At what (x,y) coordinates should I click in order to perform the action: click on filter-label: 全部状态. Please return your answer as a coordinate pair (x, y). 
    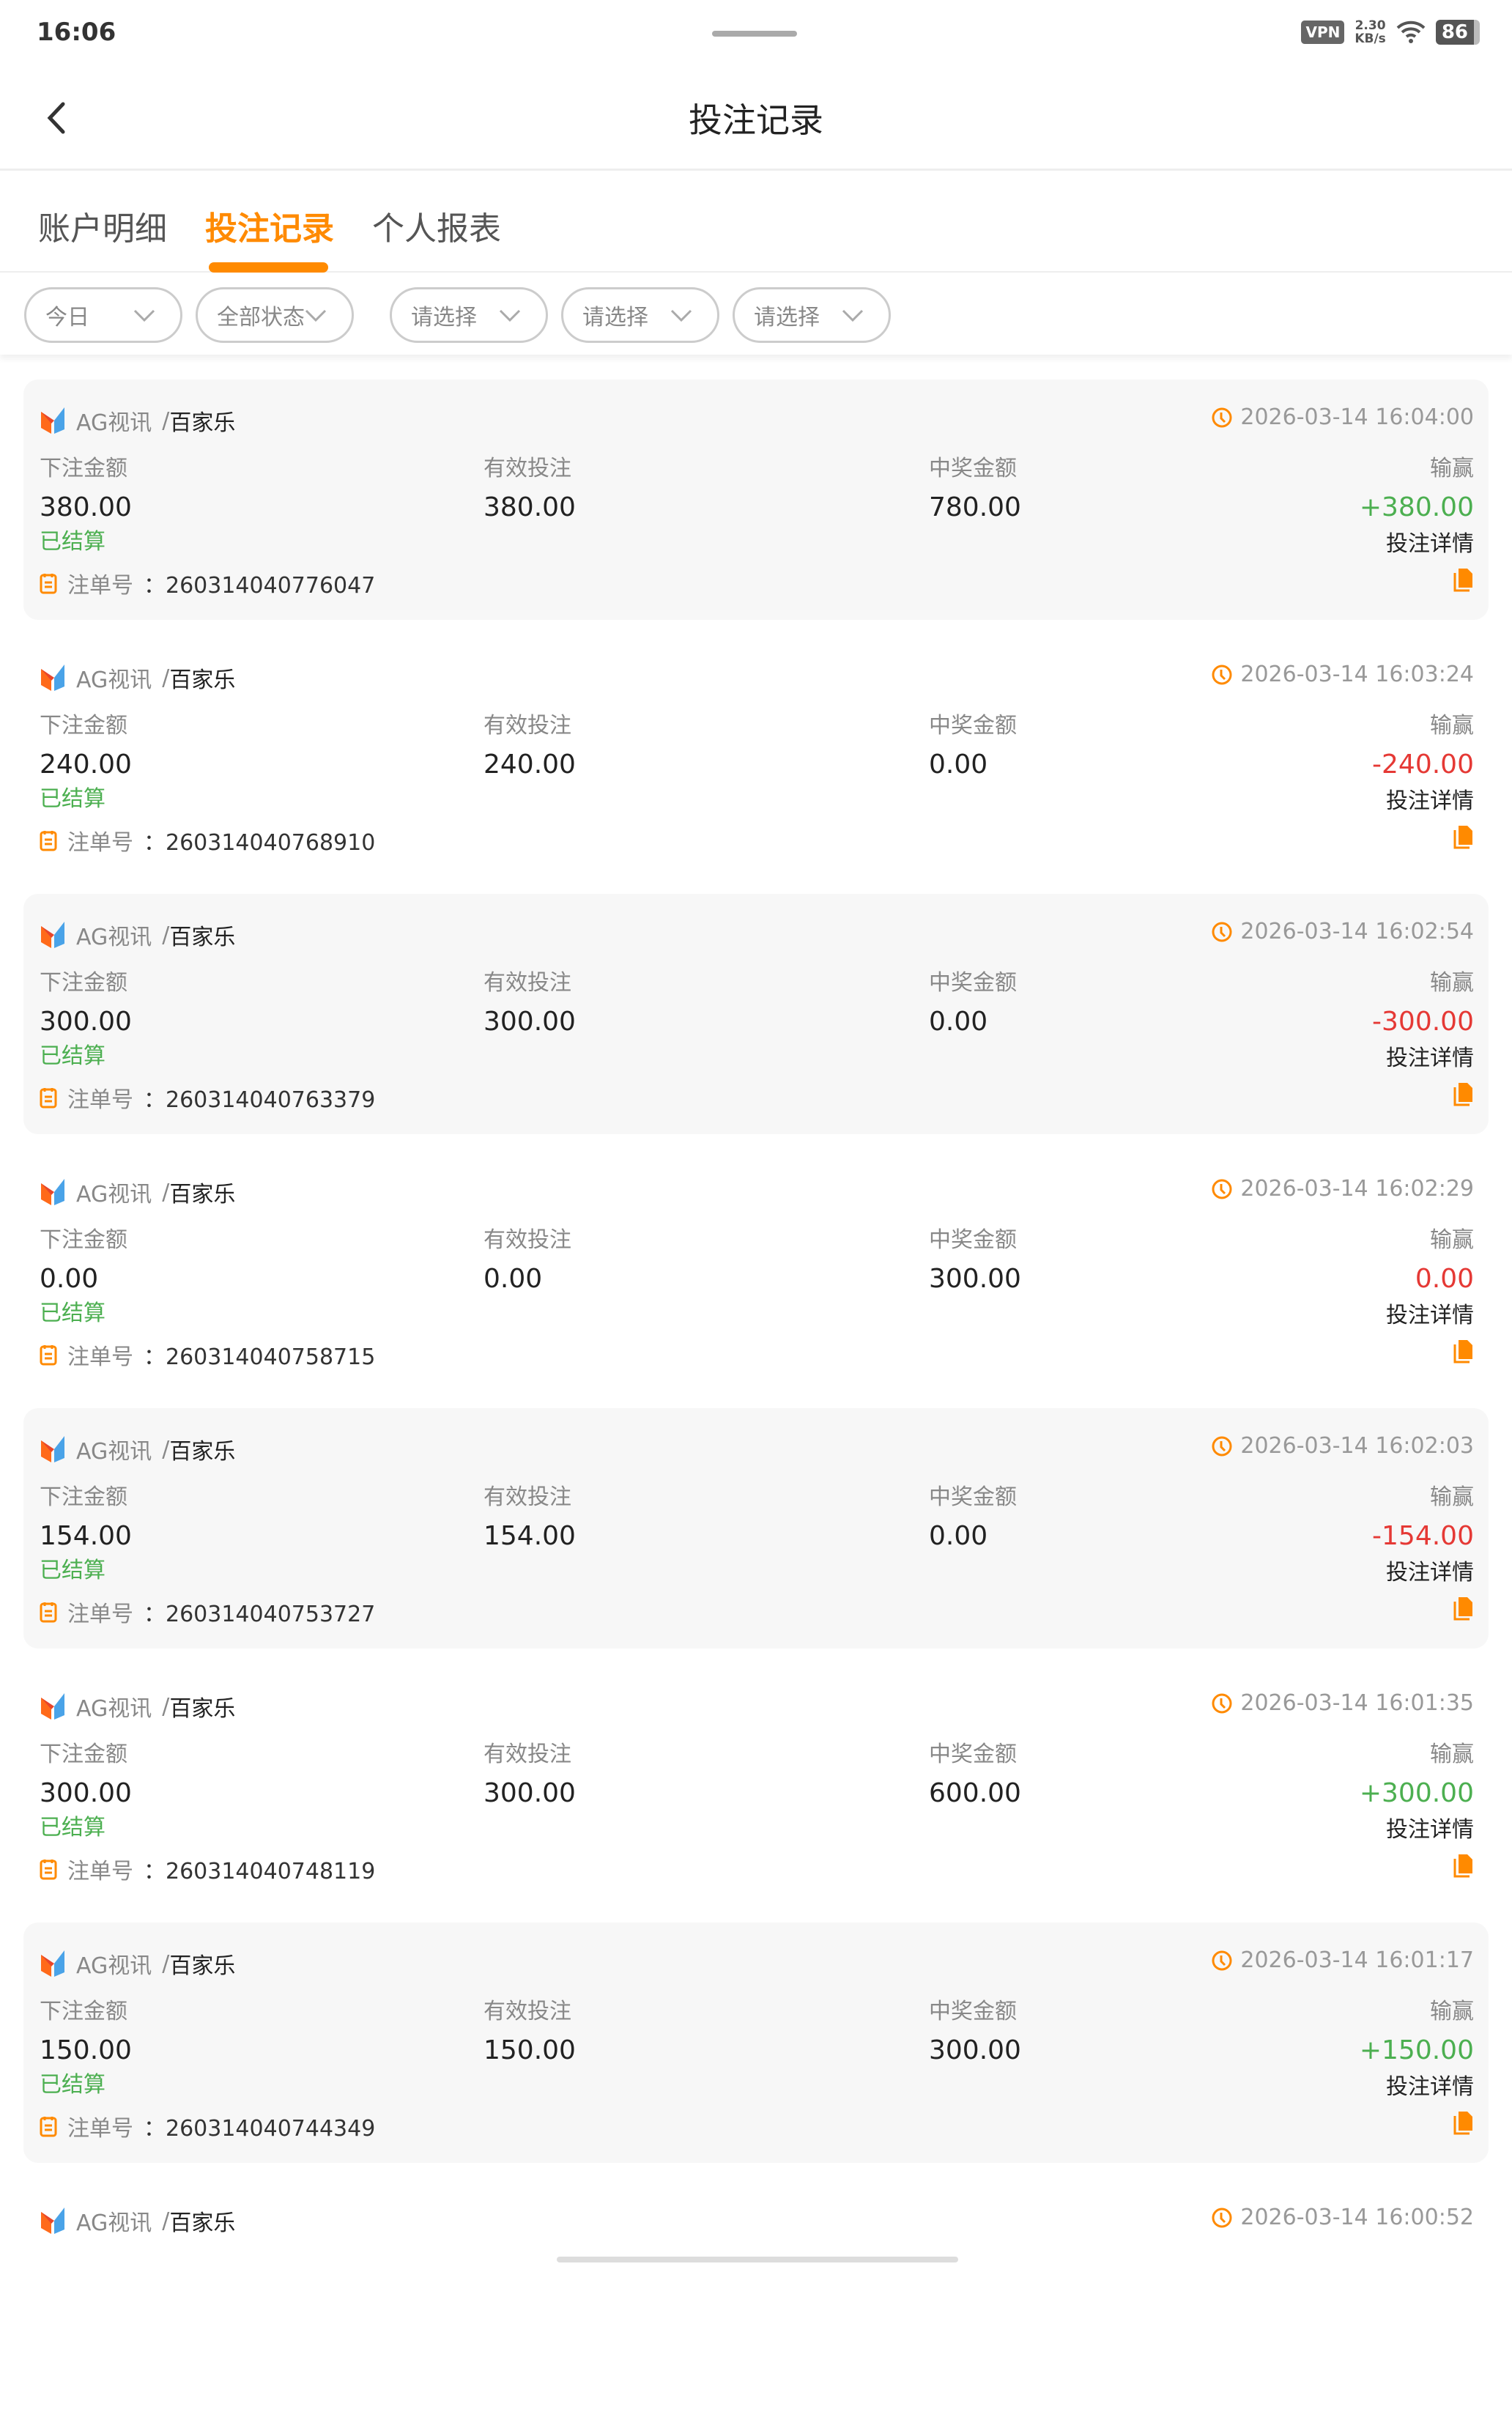
    Looking at the image, I should click on (261, 317).